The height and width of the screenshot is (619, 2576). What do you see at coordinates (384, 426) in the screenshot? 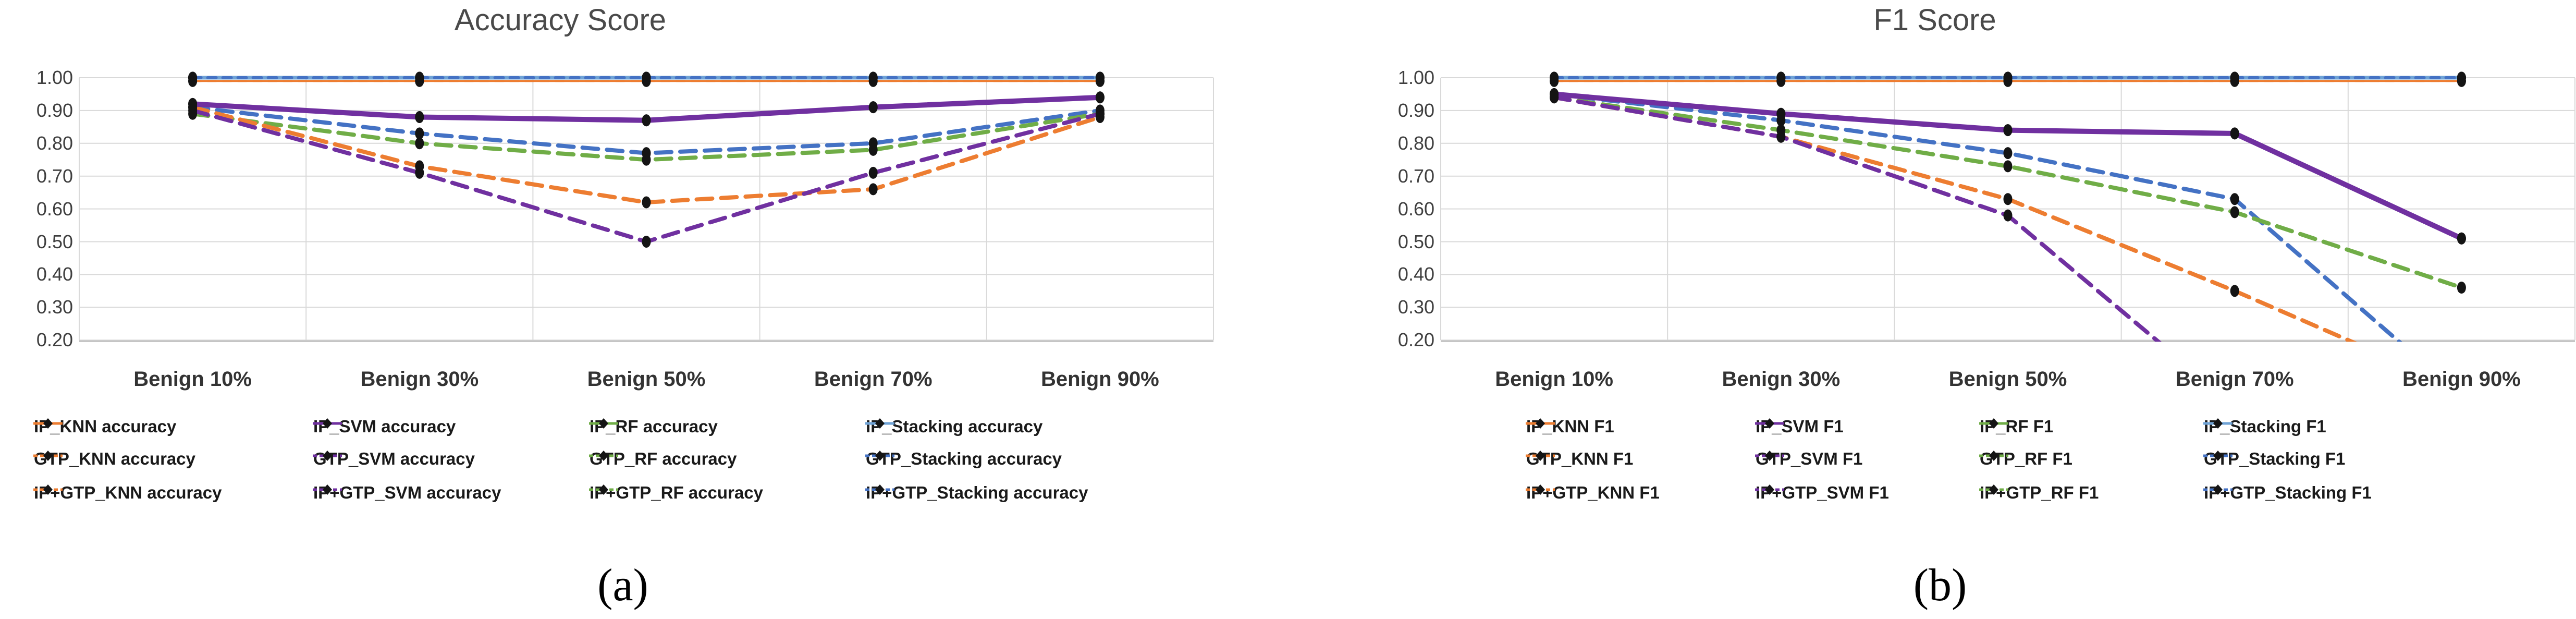
I see `legend-item: IP_SVM accuracy` at bounding box center [384, 426].